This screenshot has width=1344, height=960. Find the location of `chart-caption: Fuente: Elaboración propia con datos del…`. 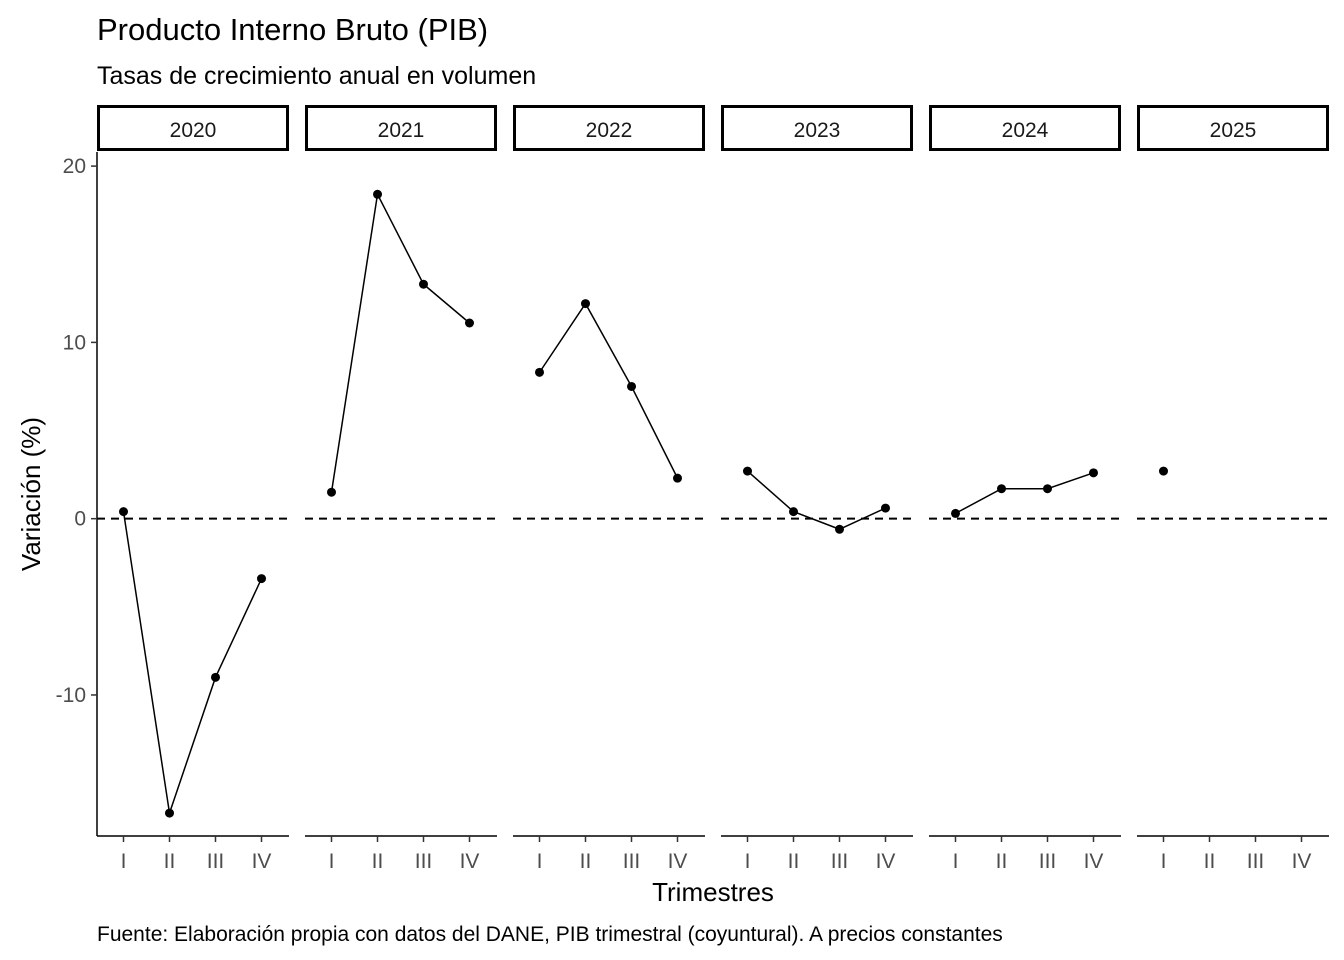

chart-caption: Fuente: Elaboración propia con datos del… is located at coordinates (550, 934).